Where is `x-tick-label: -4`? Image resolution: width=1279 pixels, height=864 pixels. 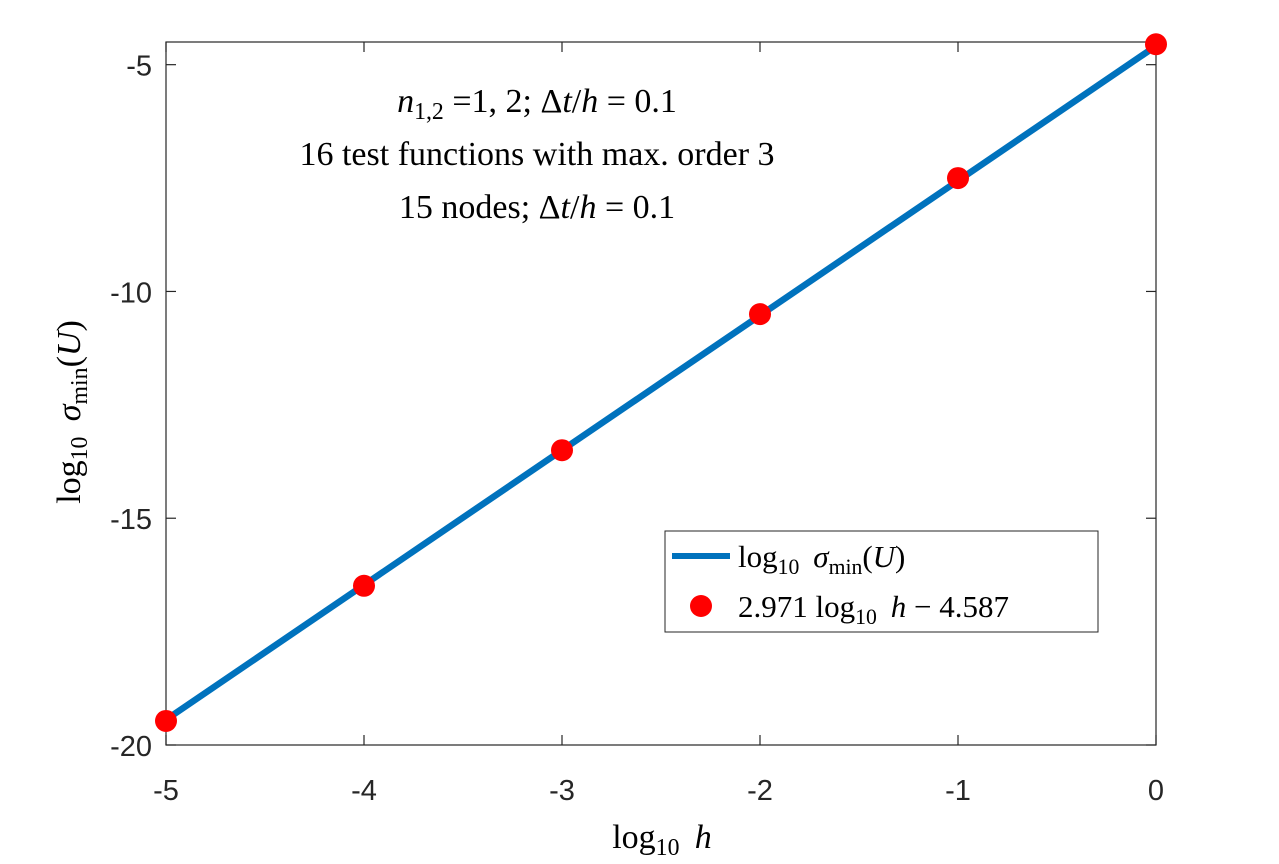 x-tick-label: -4 is located at coordinates (364, 791).